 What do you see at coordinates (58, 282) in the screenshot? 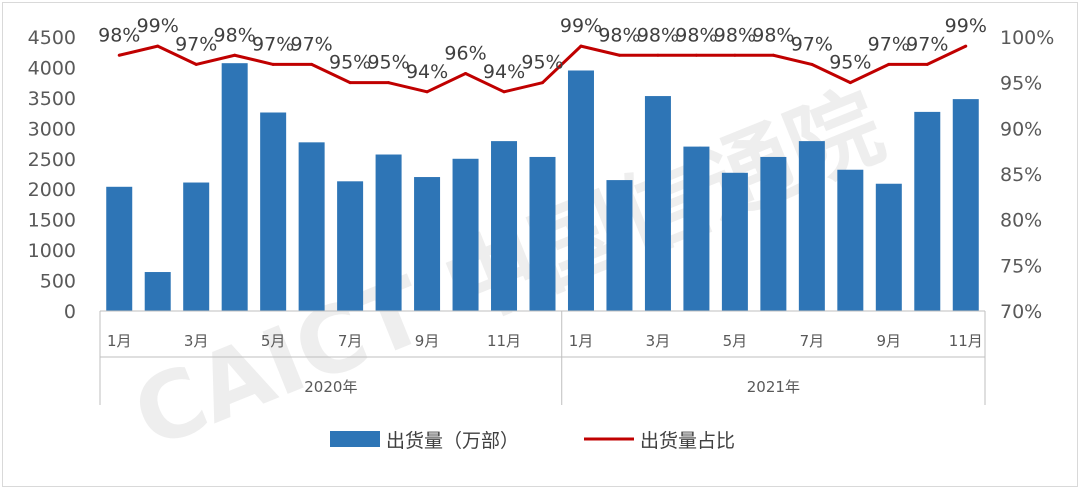
I see `y-left-tick-label: 500` at bounding box center [58, 282].